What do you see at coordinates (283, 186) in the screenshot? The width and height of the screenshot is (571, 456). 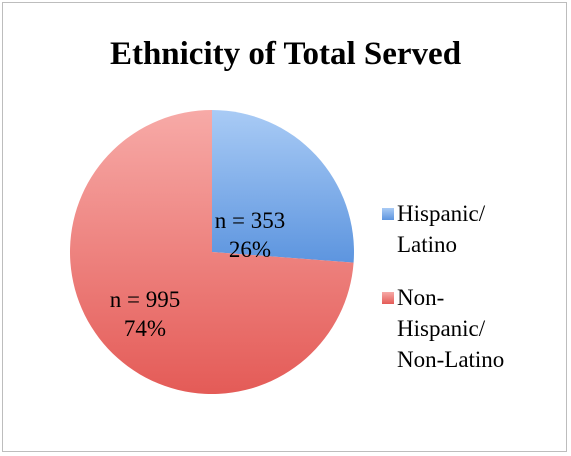 I see `pie-slice-hispanic` at bounding box center [283, 186].